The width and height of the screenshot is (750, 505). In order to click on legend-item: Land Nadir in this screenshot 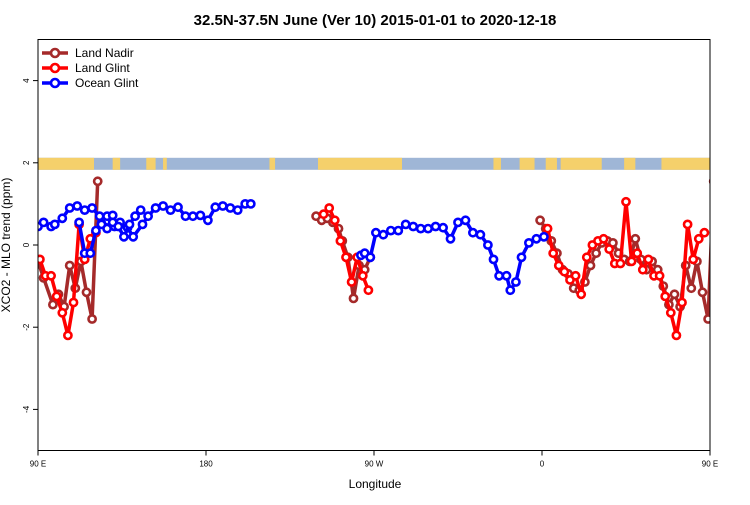, I will do `click(88, 53)`.